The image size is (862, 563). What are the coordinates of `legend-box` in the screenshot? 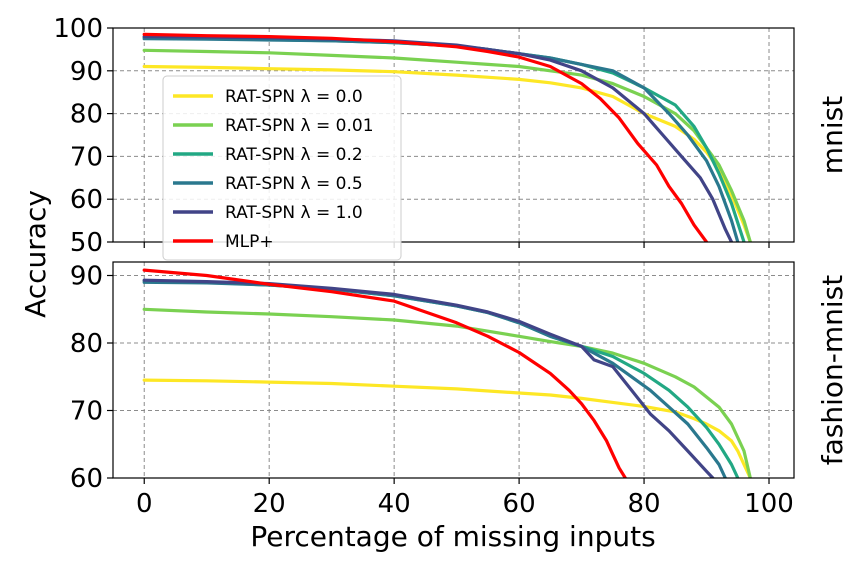 It's located at (282, 168).